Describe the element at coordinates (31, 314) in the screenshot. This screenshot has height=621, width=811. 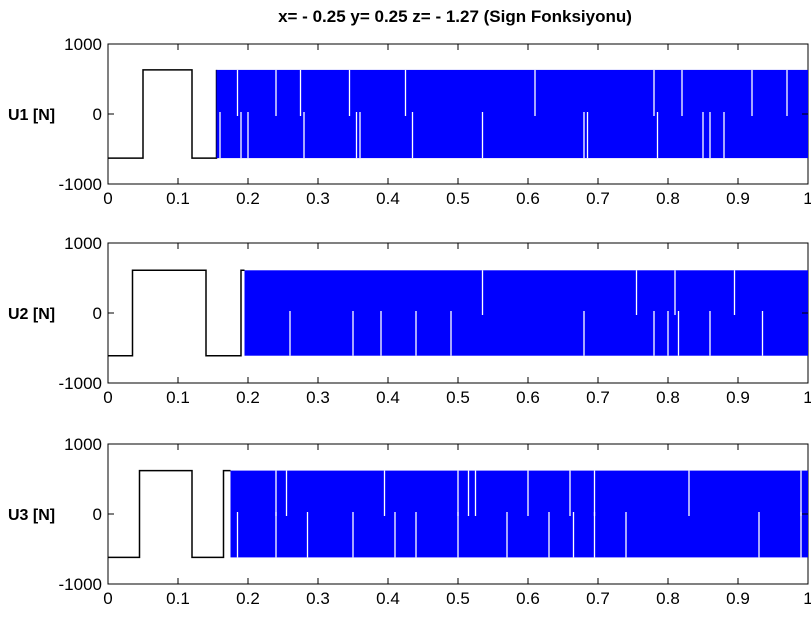
I see `y-axis-label: U2 [N]` at that location.